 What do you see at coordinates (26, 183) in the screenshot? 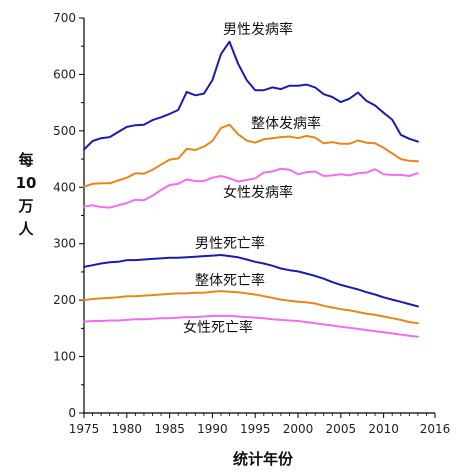
I see `y-axis-label-part: 10` at bounding box center [26, 183].